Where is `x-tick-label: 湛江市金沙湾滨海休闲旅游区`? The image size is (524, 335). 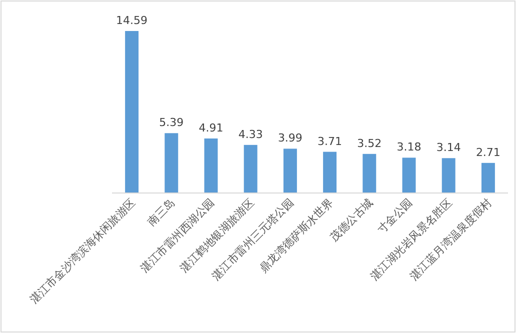 x-tick-label: 湛江市金沙湾滨海休闲旅游区 is located at coordinates (83, 251).